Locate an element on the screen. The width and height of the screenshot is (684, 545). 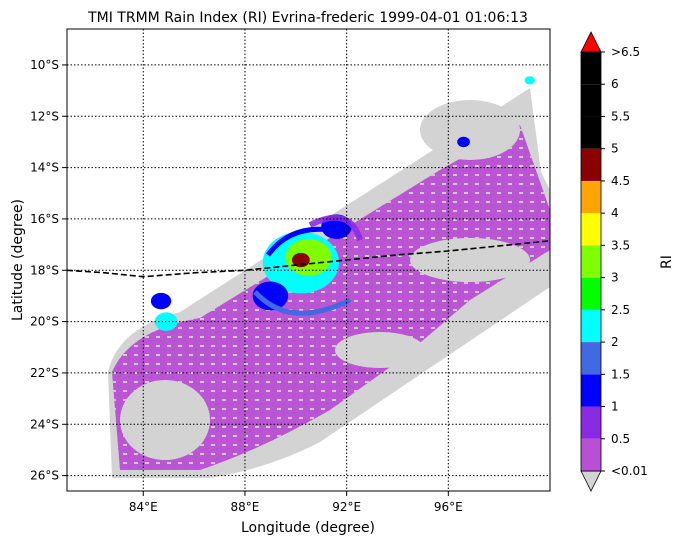
x-tick-label: 84°E is located at coordinates (143, 507).